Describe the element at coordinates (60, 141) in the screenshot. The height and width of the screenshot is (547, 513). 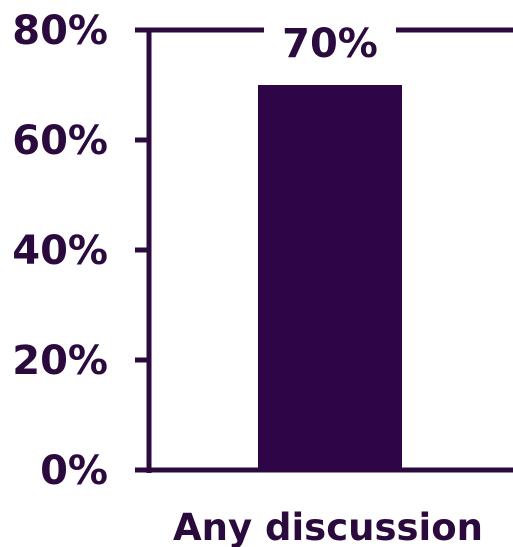
I see `y-tick-label: 60%` at that location.